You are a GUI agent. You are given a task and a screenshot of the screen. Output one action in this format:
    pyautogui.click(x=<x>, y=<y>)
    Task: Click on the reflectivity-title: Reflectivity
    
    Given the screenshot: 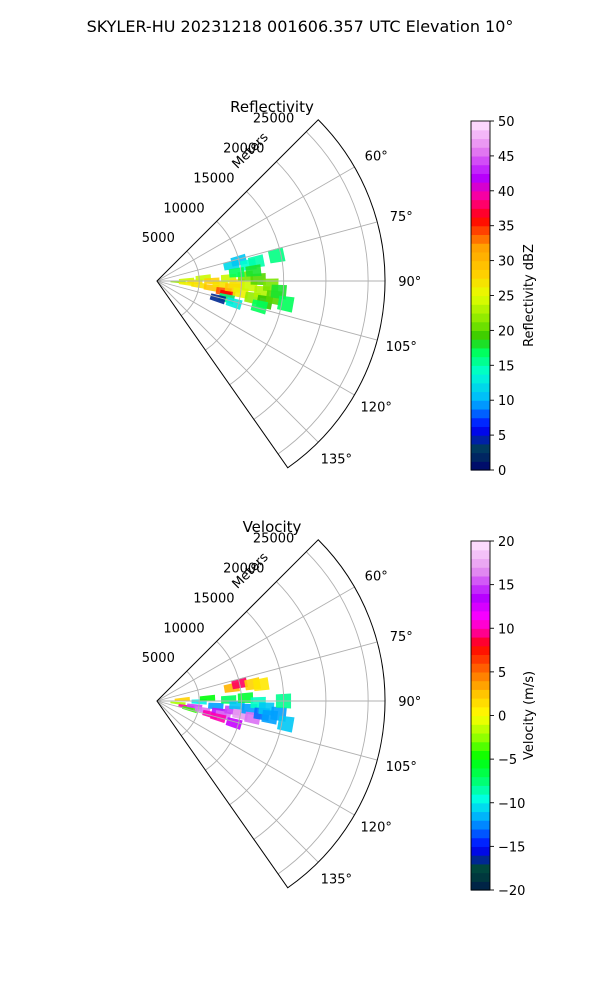 What is the action you would take?
    pyautogui.click(x=272, y=107)
    